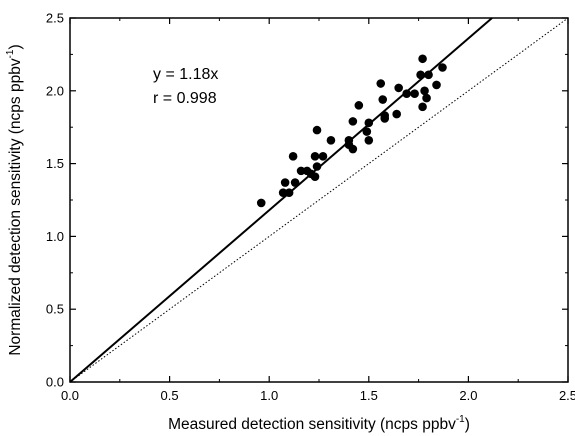 This screenshot has width=575, height=436. I want to click on y-axis-title-superscript: -1, so click(10, 53).